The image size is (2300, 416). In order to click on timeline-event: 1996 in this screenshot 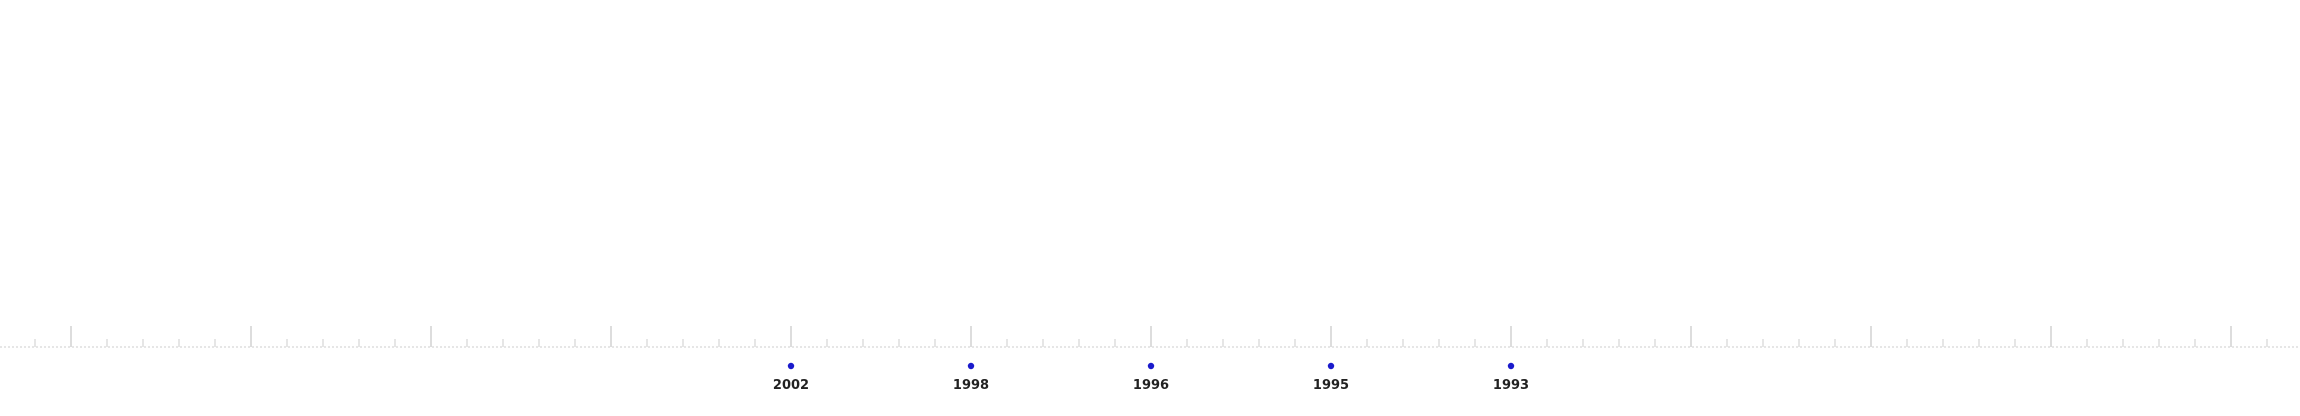, I will do `click(1151, 377)`.